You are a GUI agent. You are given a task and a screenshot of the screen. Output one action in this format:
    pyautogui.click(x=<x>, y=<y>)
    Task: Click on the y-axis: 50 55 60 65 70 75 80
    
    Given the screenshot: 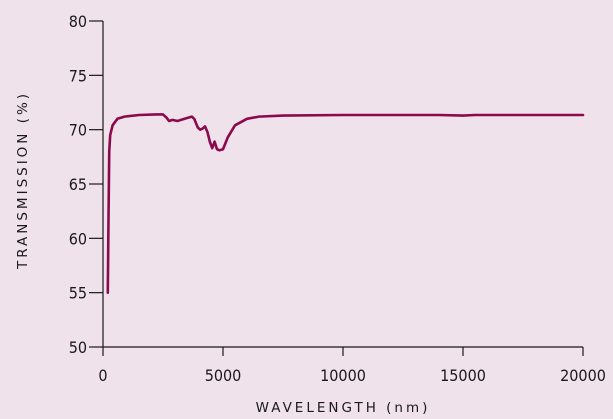 What is the action you would take?
    pyautogui.click(x=86, y=184)
    